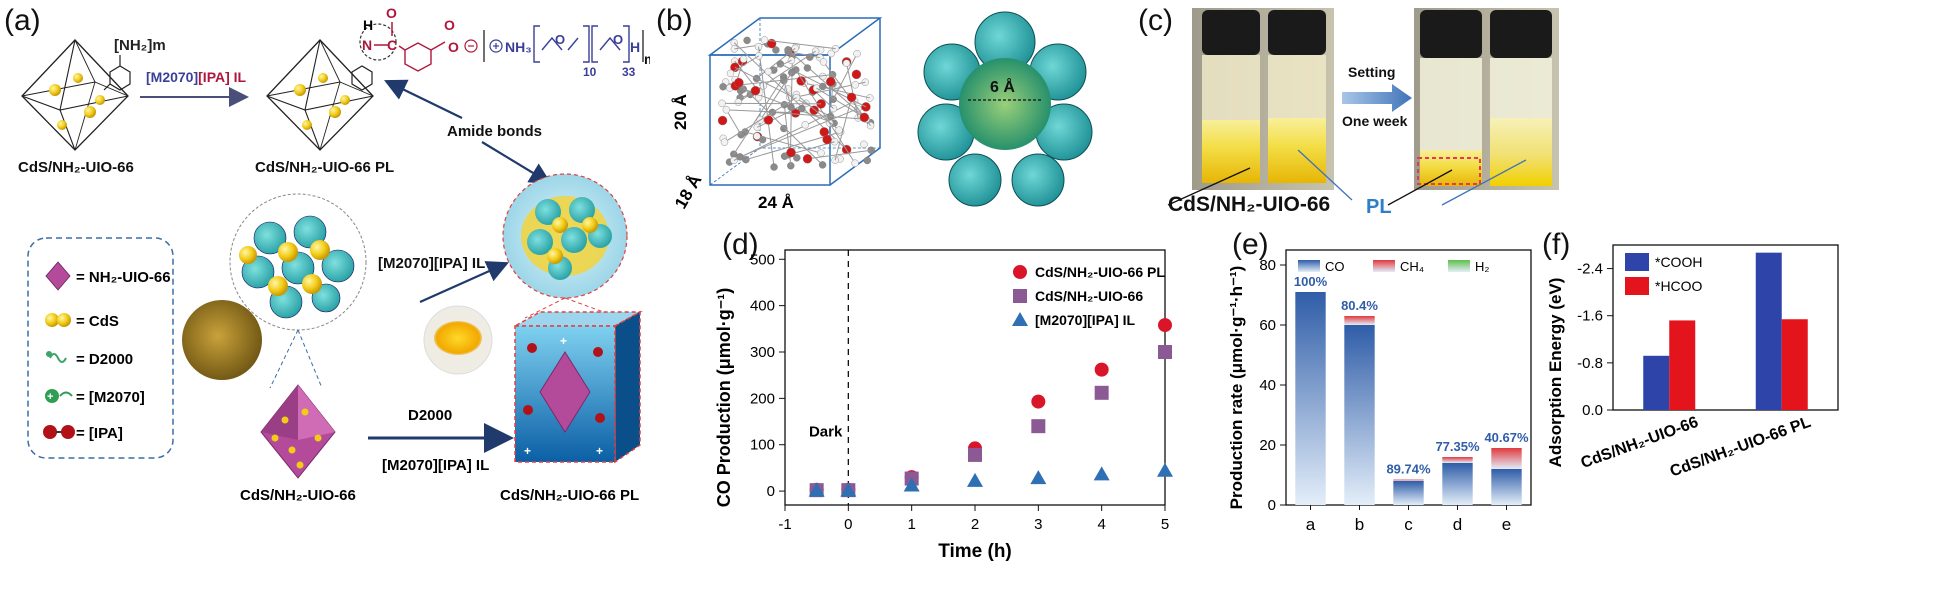 The image size is (1957, 605). What do you see at coordinates (784, 524) in the screenshot?
I see `x-tick-label-d: -1` at bounding box center [784, 524].